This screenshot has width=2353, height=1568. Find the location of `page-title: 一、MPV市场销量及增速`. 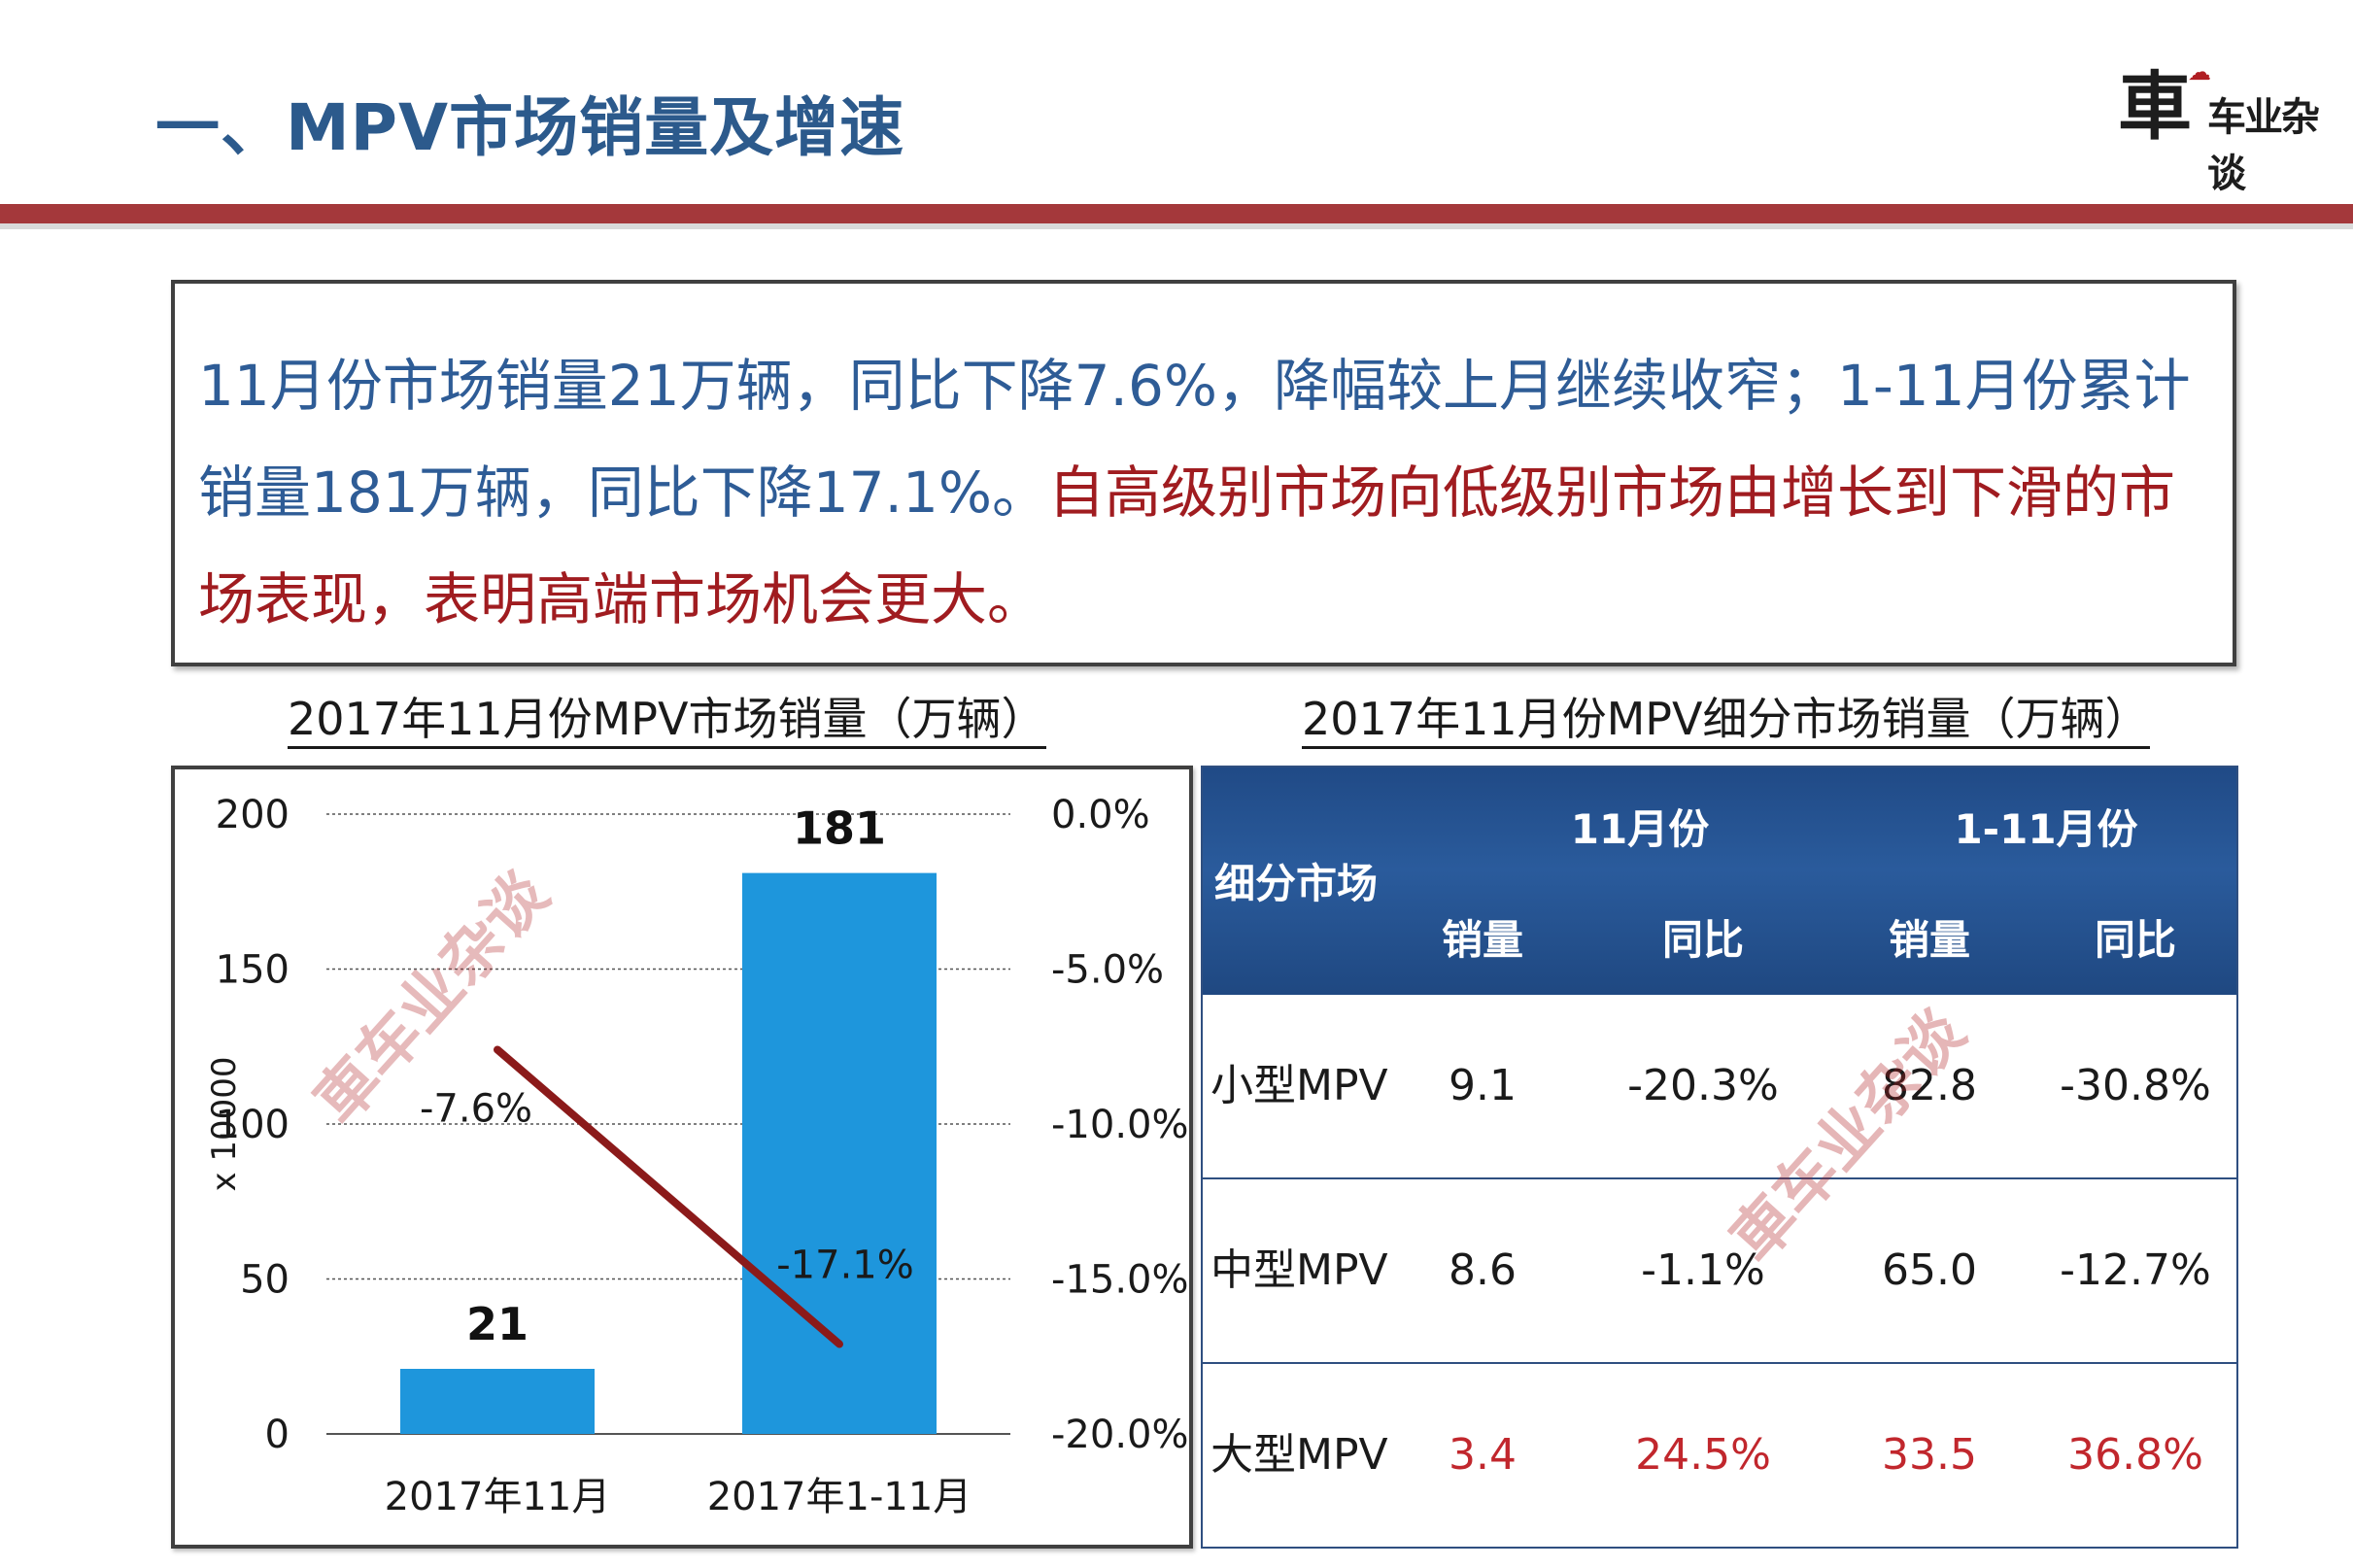

page-title: 一、MPV市场销量及增速 is located at coordinates (530, 127).